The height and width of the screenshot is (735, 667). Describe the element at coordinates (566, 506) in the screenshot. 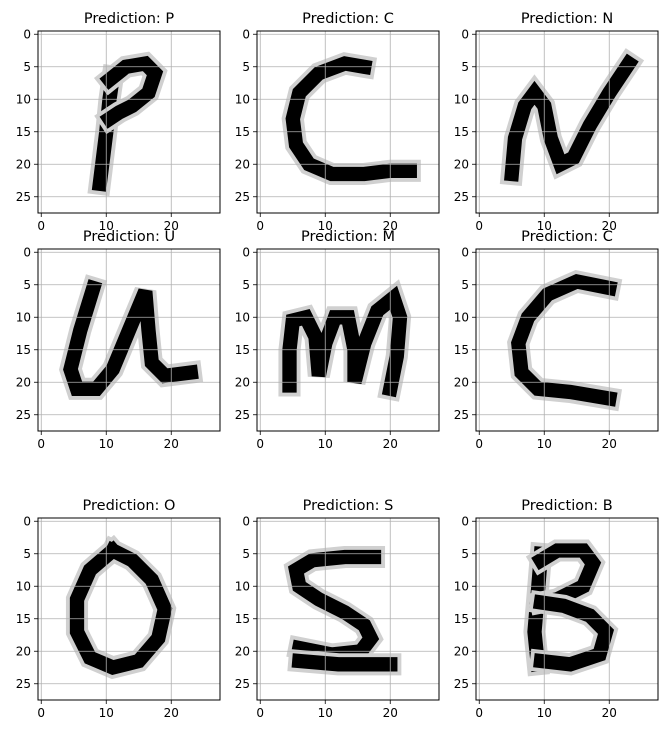

I see `panel-title: Prediction: B` at that location.